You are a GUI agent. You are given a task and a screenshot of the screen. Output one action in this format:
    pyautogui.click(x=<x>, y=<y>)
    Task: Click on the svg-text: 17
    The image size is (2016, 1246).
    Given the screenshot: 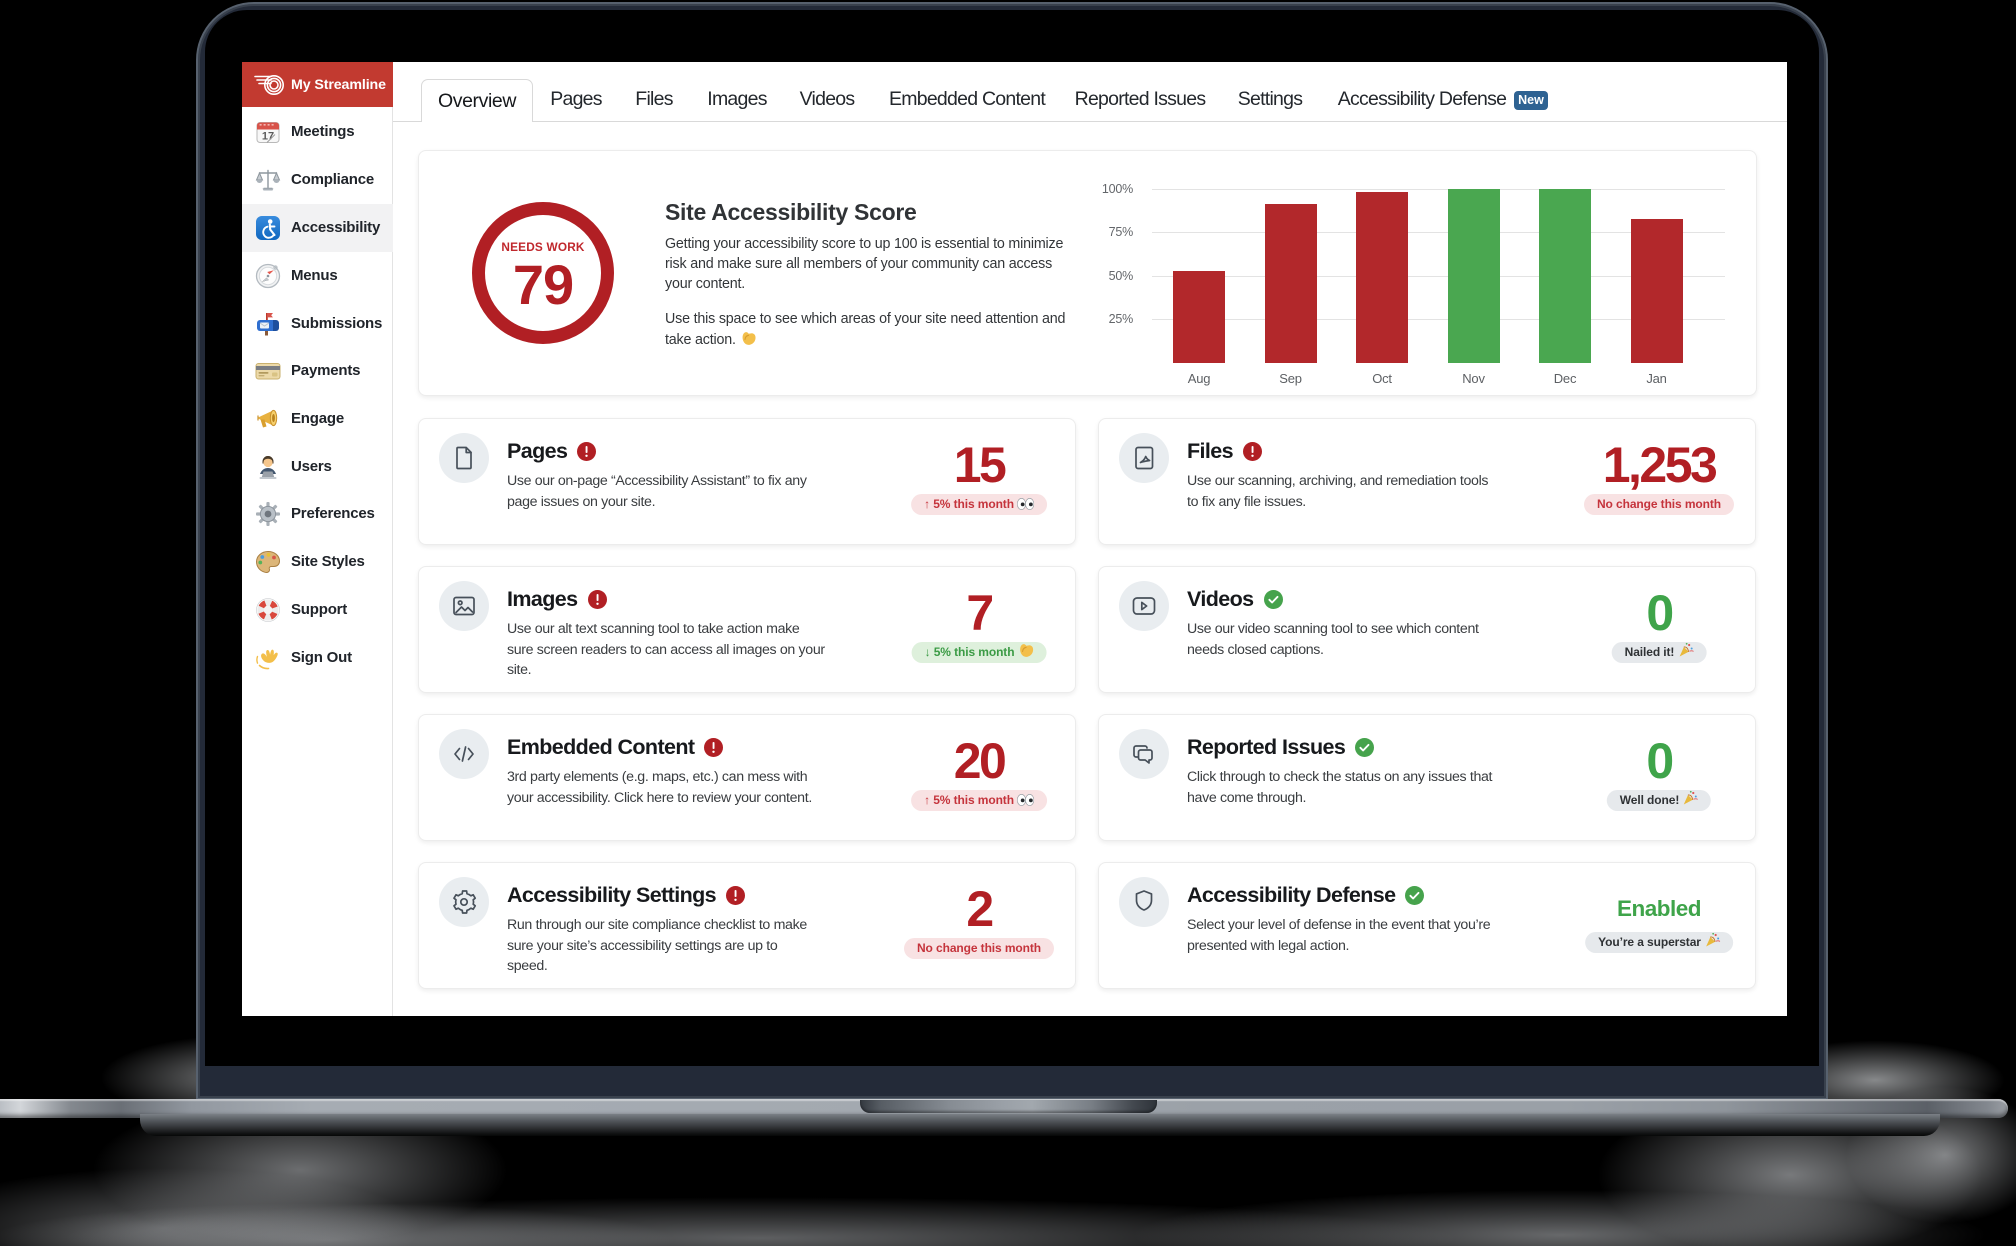 What is the action you would take?
    pyautogui.click(x=268, y=137)
    